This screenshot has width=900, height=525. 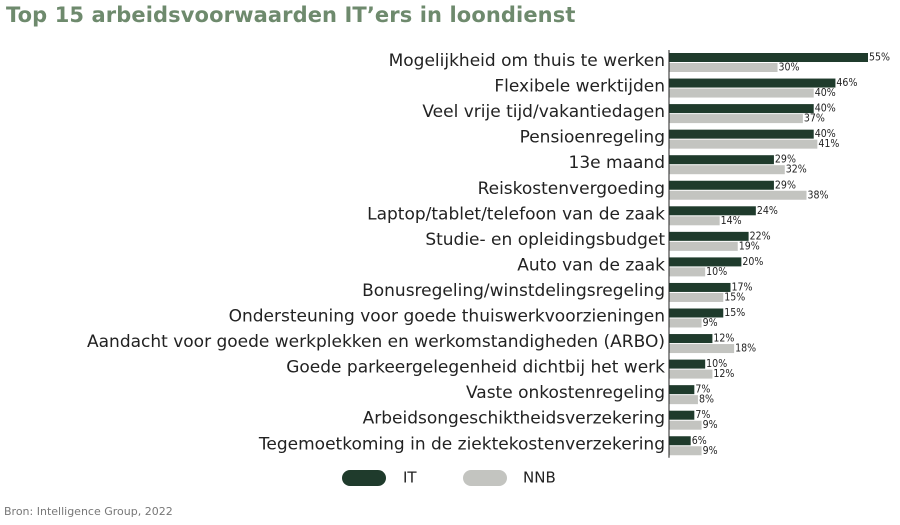 I want to click on category-label: Vaste onkostenregeling, so click(x=565, y=393).